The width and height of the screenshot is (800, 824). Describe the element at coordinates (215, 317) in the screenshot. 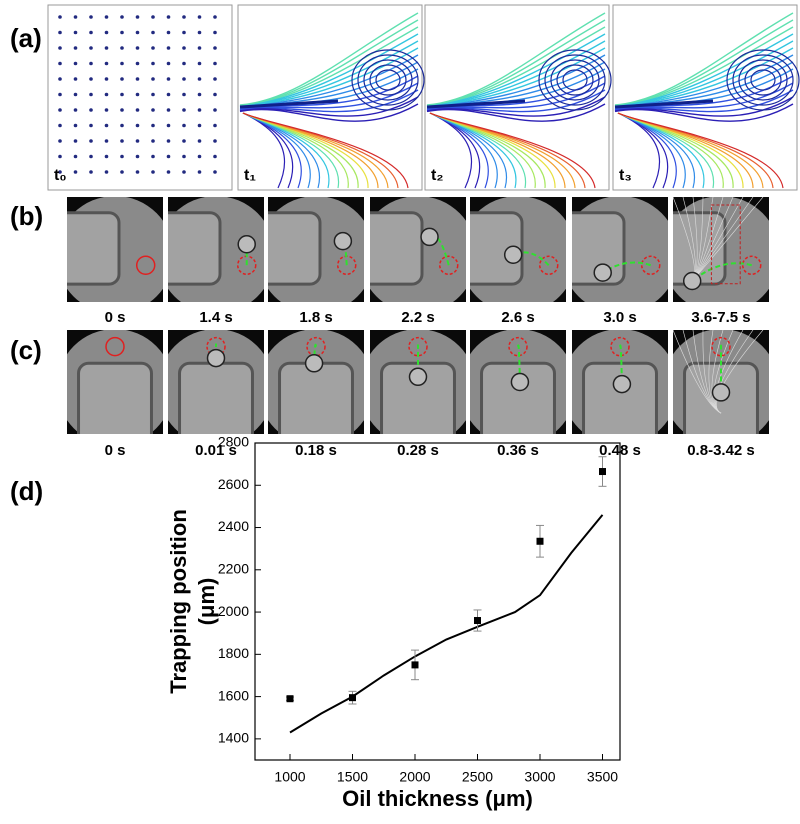

I see `time-label: 1.4 s` at that location.